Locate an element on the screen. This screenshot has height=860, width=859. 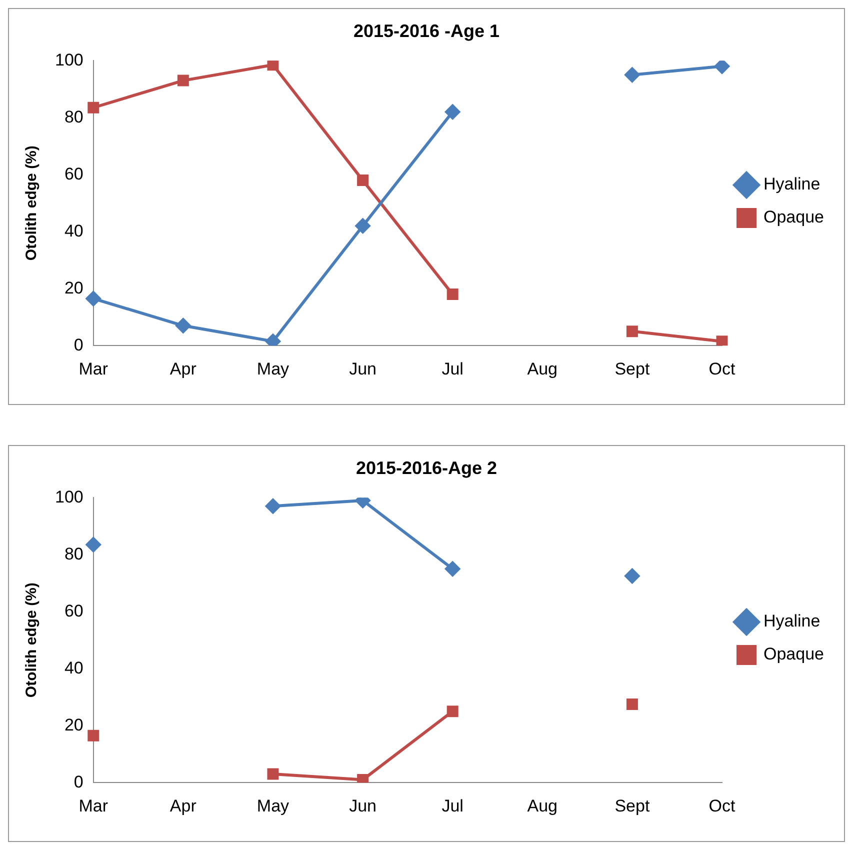
chart-title: 2015-2016-Age 2 is located at coordinates (427, 468).